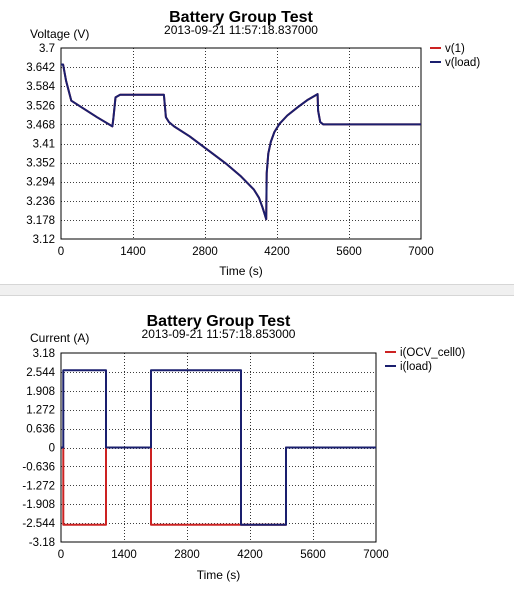 This screenshot has width=514, height=590. What do you see at coordinates (40, 411) in the screenshot?
I see `y-tick-label: 1.272` at bounding box center [40, 411].